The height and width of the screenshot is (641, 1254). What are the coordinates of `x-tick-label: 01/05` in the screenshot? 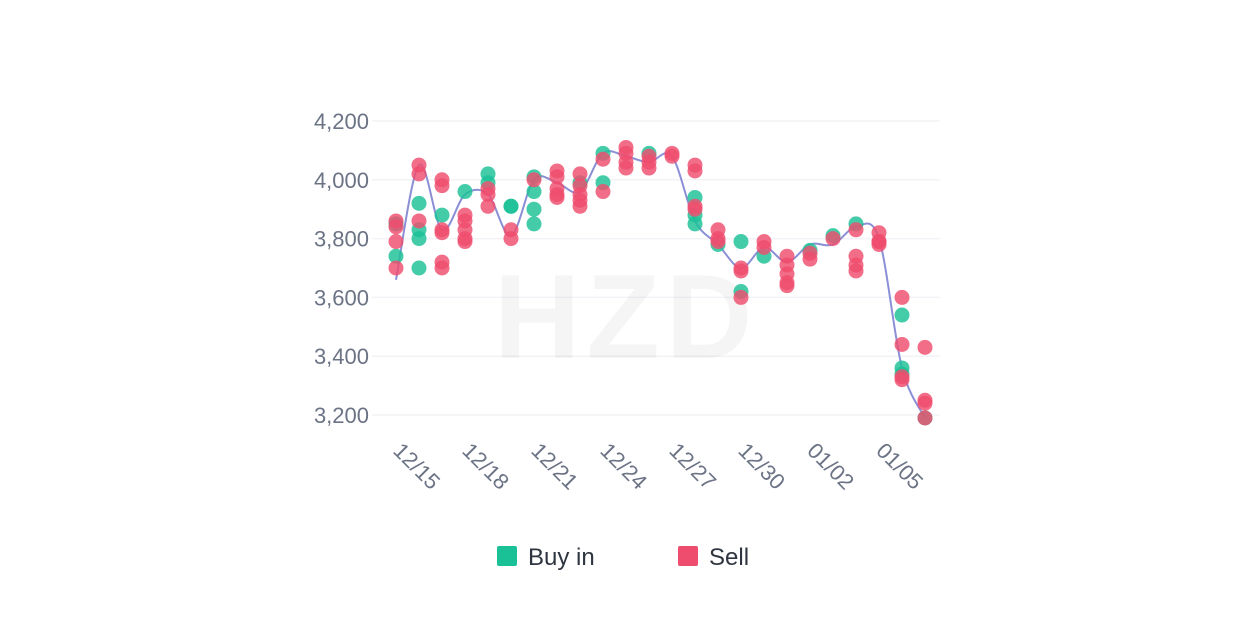 It's located at (899, 466).